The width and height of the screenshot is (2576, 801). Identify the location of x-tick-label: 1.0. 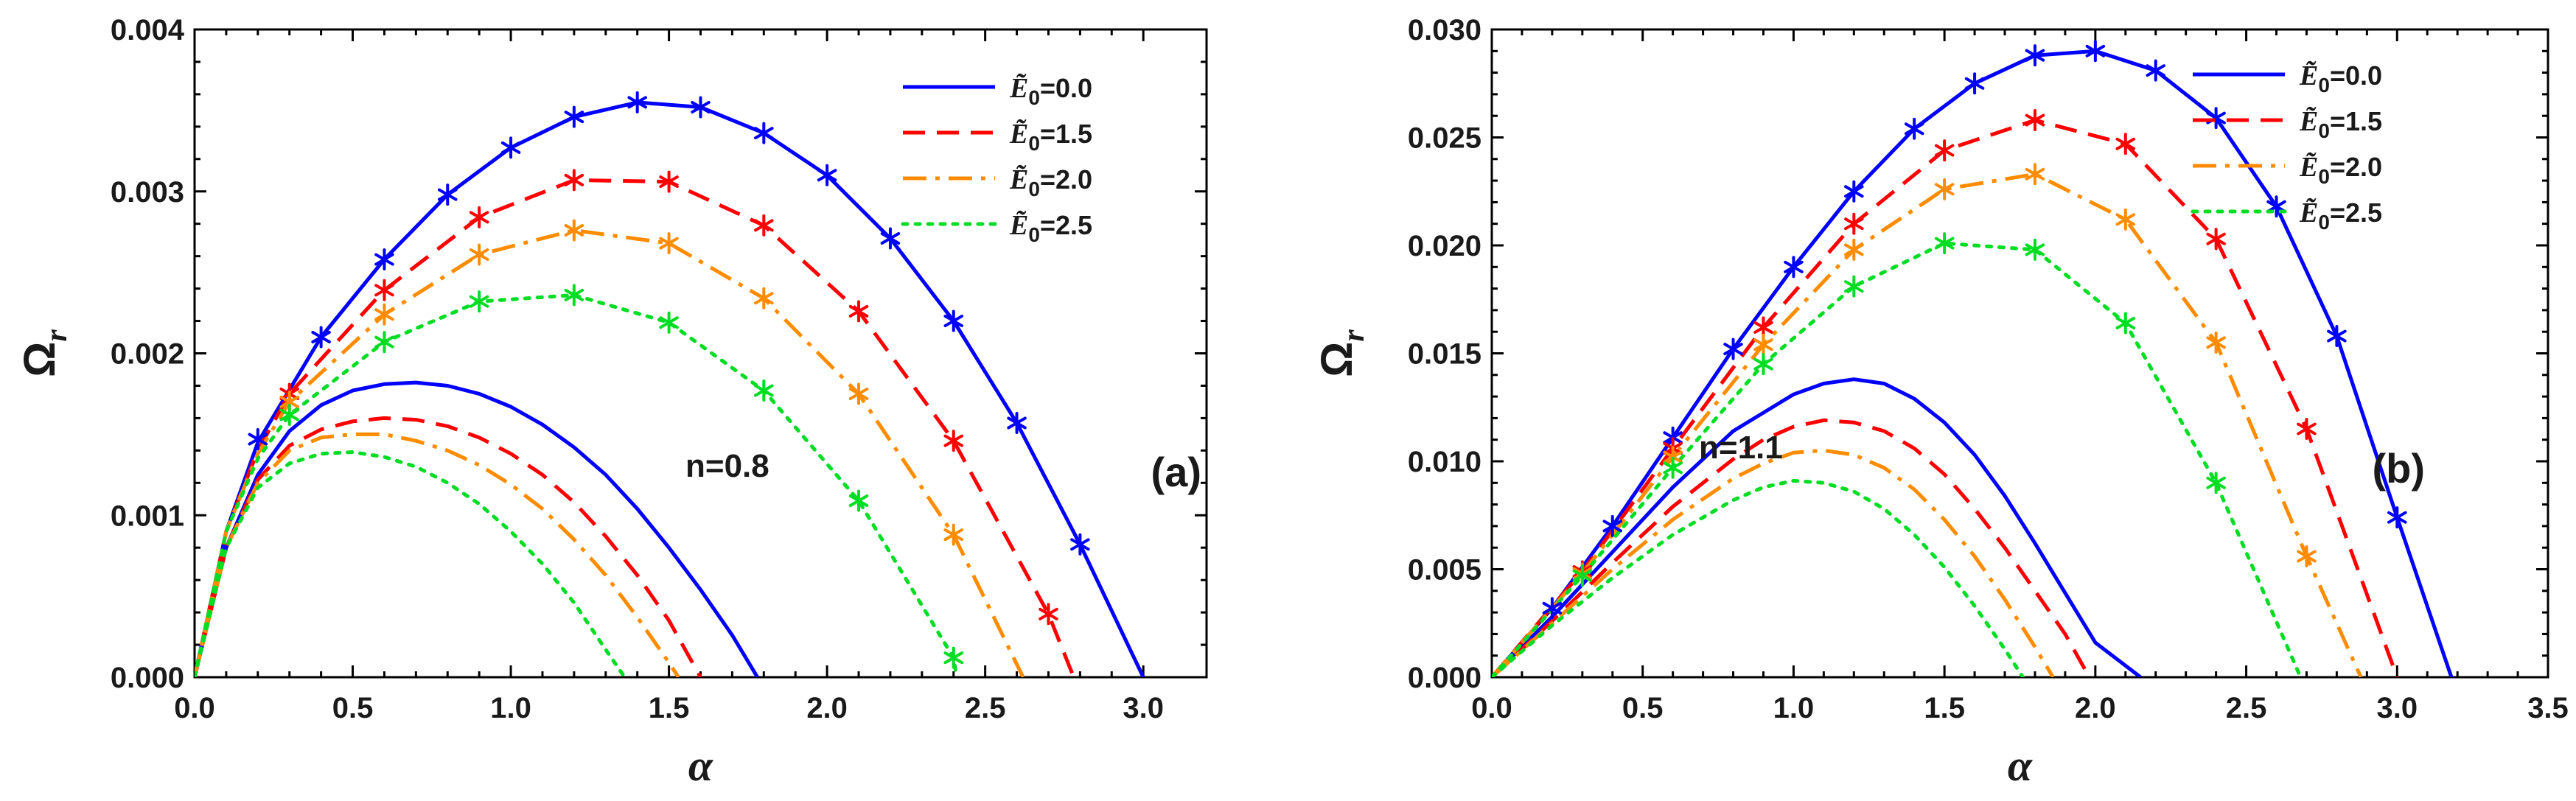
(1794, 708).